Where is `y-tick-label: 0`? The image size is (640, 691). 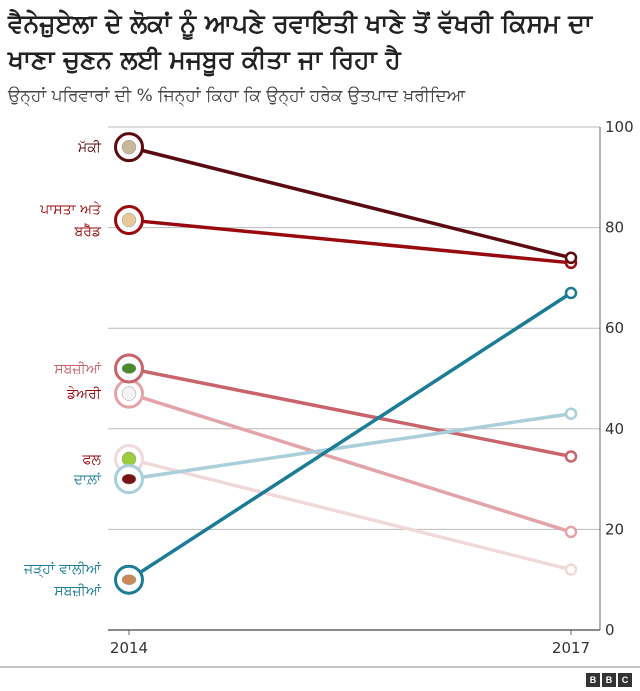 y-tick-label: 0 is located at coordinates (610, 630).